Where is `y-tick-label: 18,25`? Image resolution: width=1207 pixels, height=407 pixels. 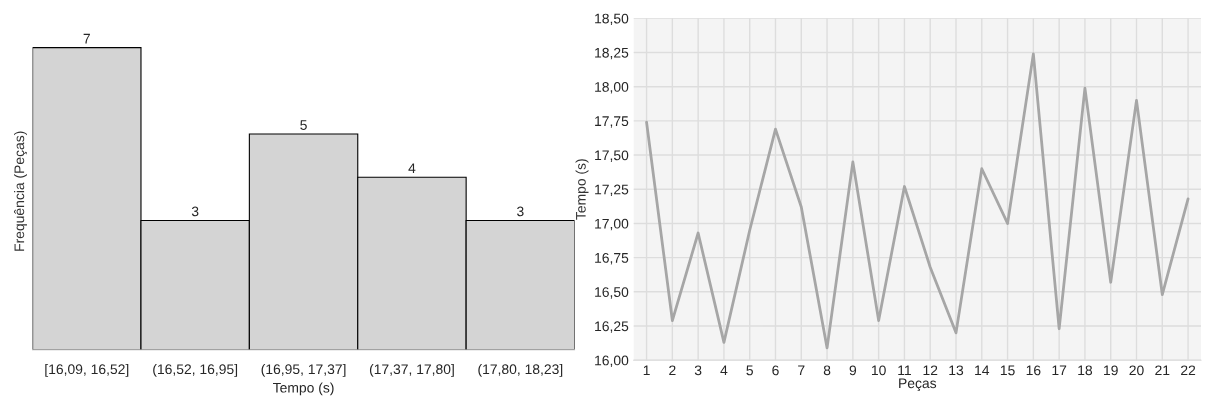 y-tick-label: 18,25 is located at coordinates (612, 53).